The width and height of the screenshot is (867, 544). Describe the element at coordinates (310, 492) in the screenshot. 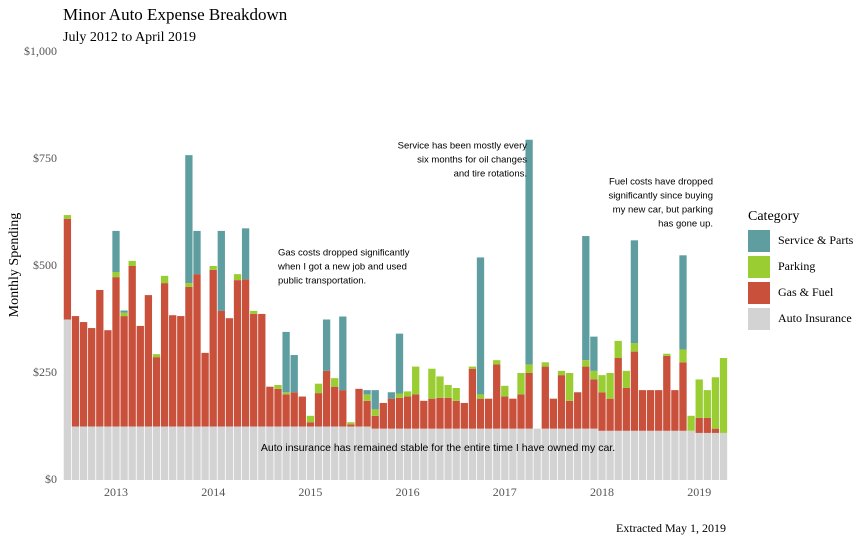

I see `x-tick-label: 2015` at that location.